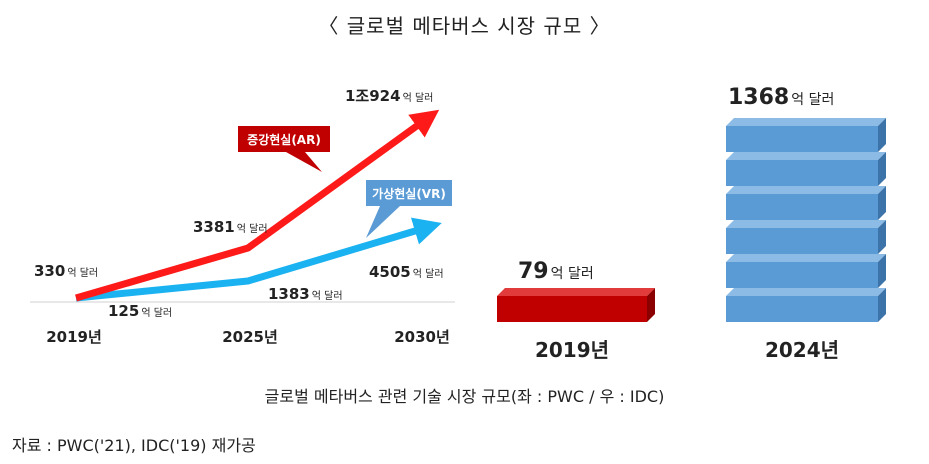  Describe the element at coordinates (74, 337) in the screenshot. I see `x-tick-label: 2019년` at that location.